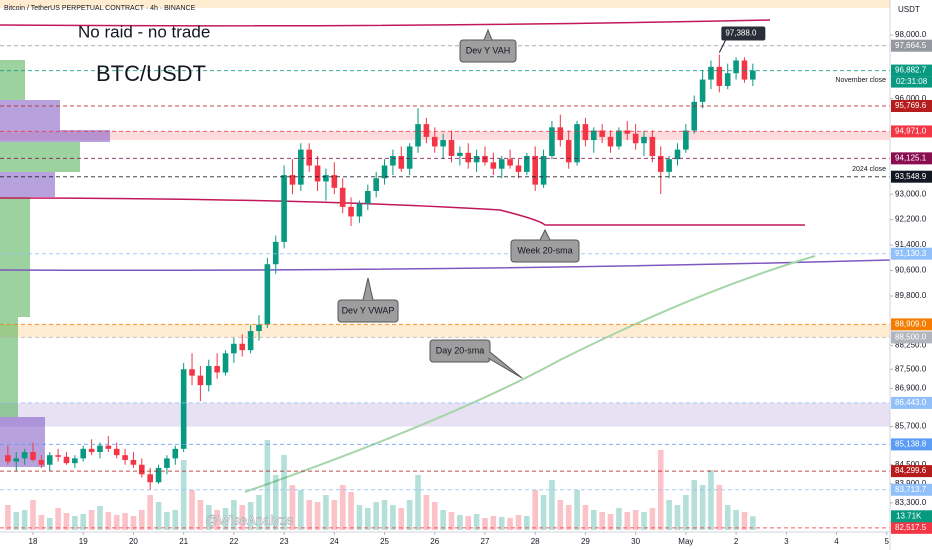 This screenshot has width=932, height=550. What do you see at coordinates (911, 464) in the screenshot?
I see `y-tick-label: 84,500.0` at bounding box center [911, 464].